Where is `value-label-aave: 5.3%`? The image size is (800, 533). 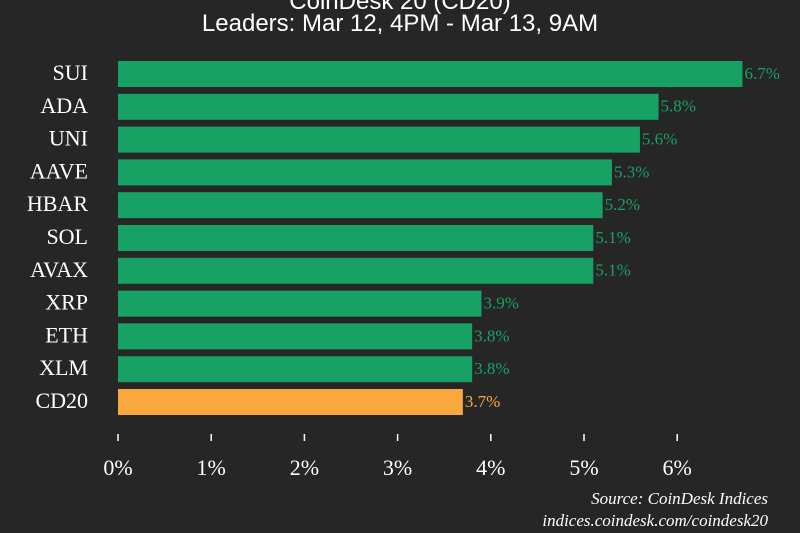
value-label-aave: 5.3% is located at coordinates (631, 171).